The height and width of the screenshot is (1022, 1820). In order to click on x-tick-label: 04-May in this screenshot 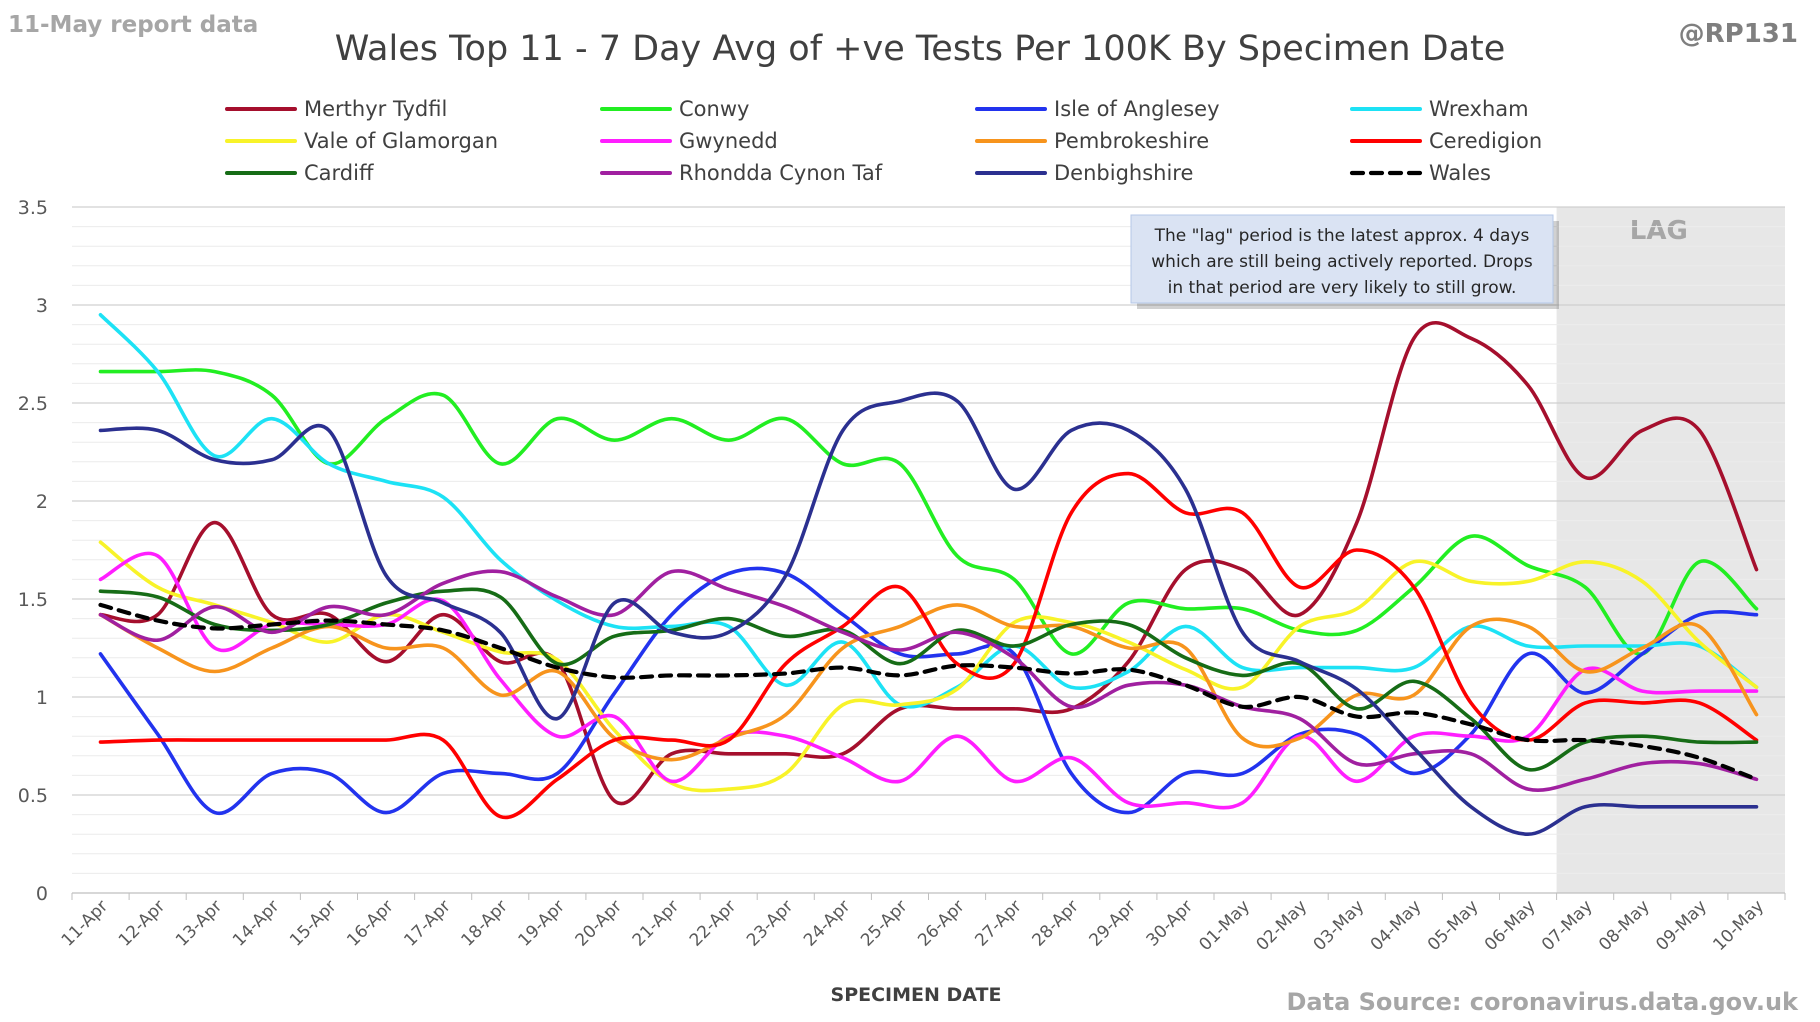, I will do `click(1396, 925)`.